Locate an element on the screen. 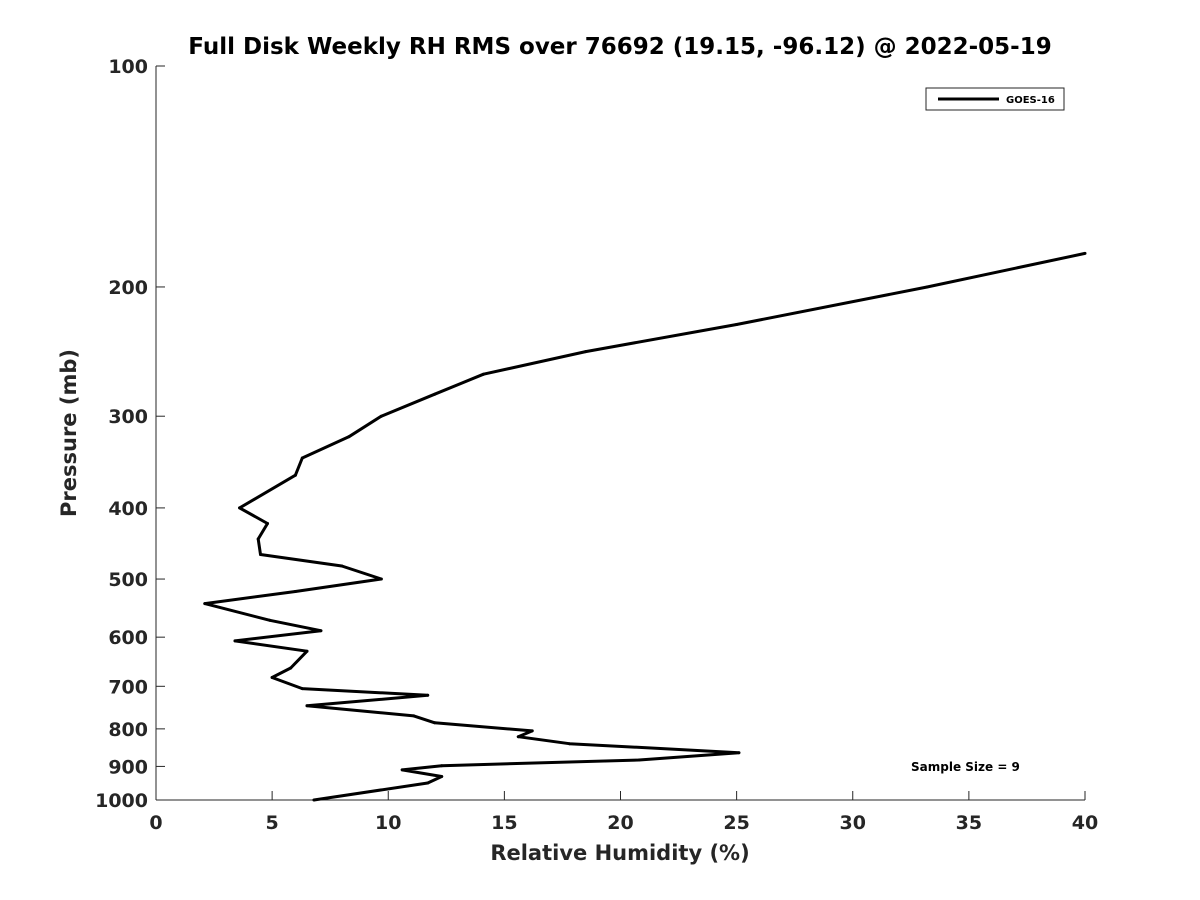  y-tick-label: 1000 is located at coordinates (121, 801).